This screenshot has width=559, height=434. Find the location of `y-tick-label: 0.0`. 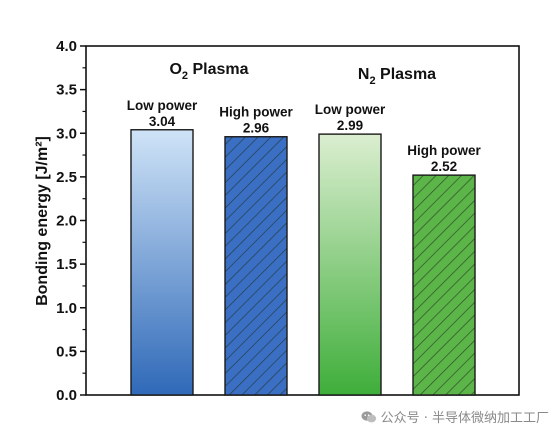

y-tick-label: 0.0 is located at coordinates (66, 395).